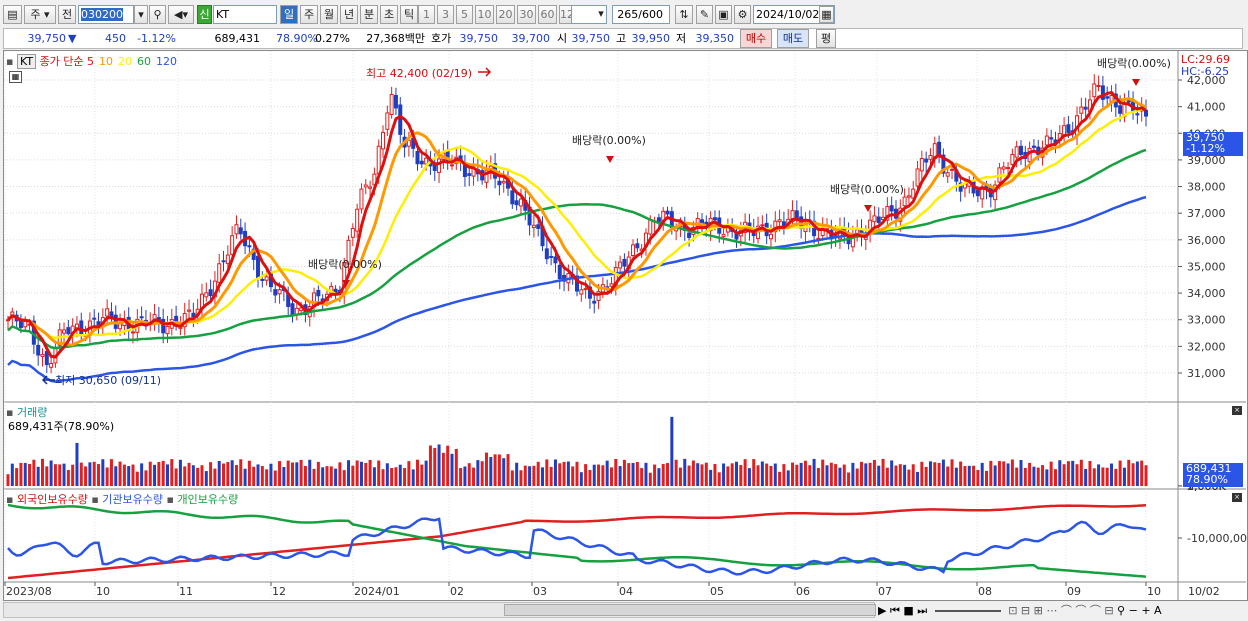 This screenshot has height=621, width=1248. What do you see at coordinates (125, 61) in the screenshot?
I see `ma-legend-item: 20` at bounding box center [125, 61].